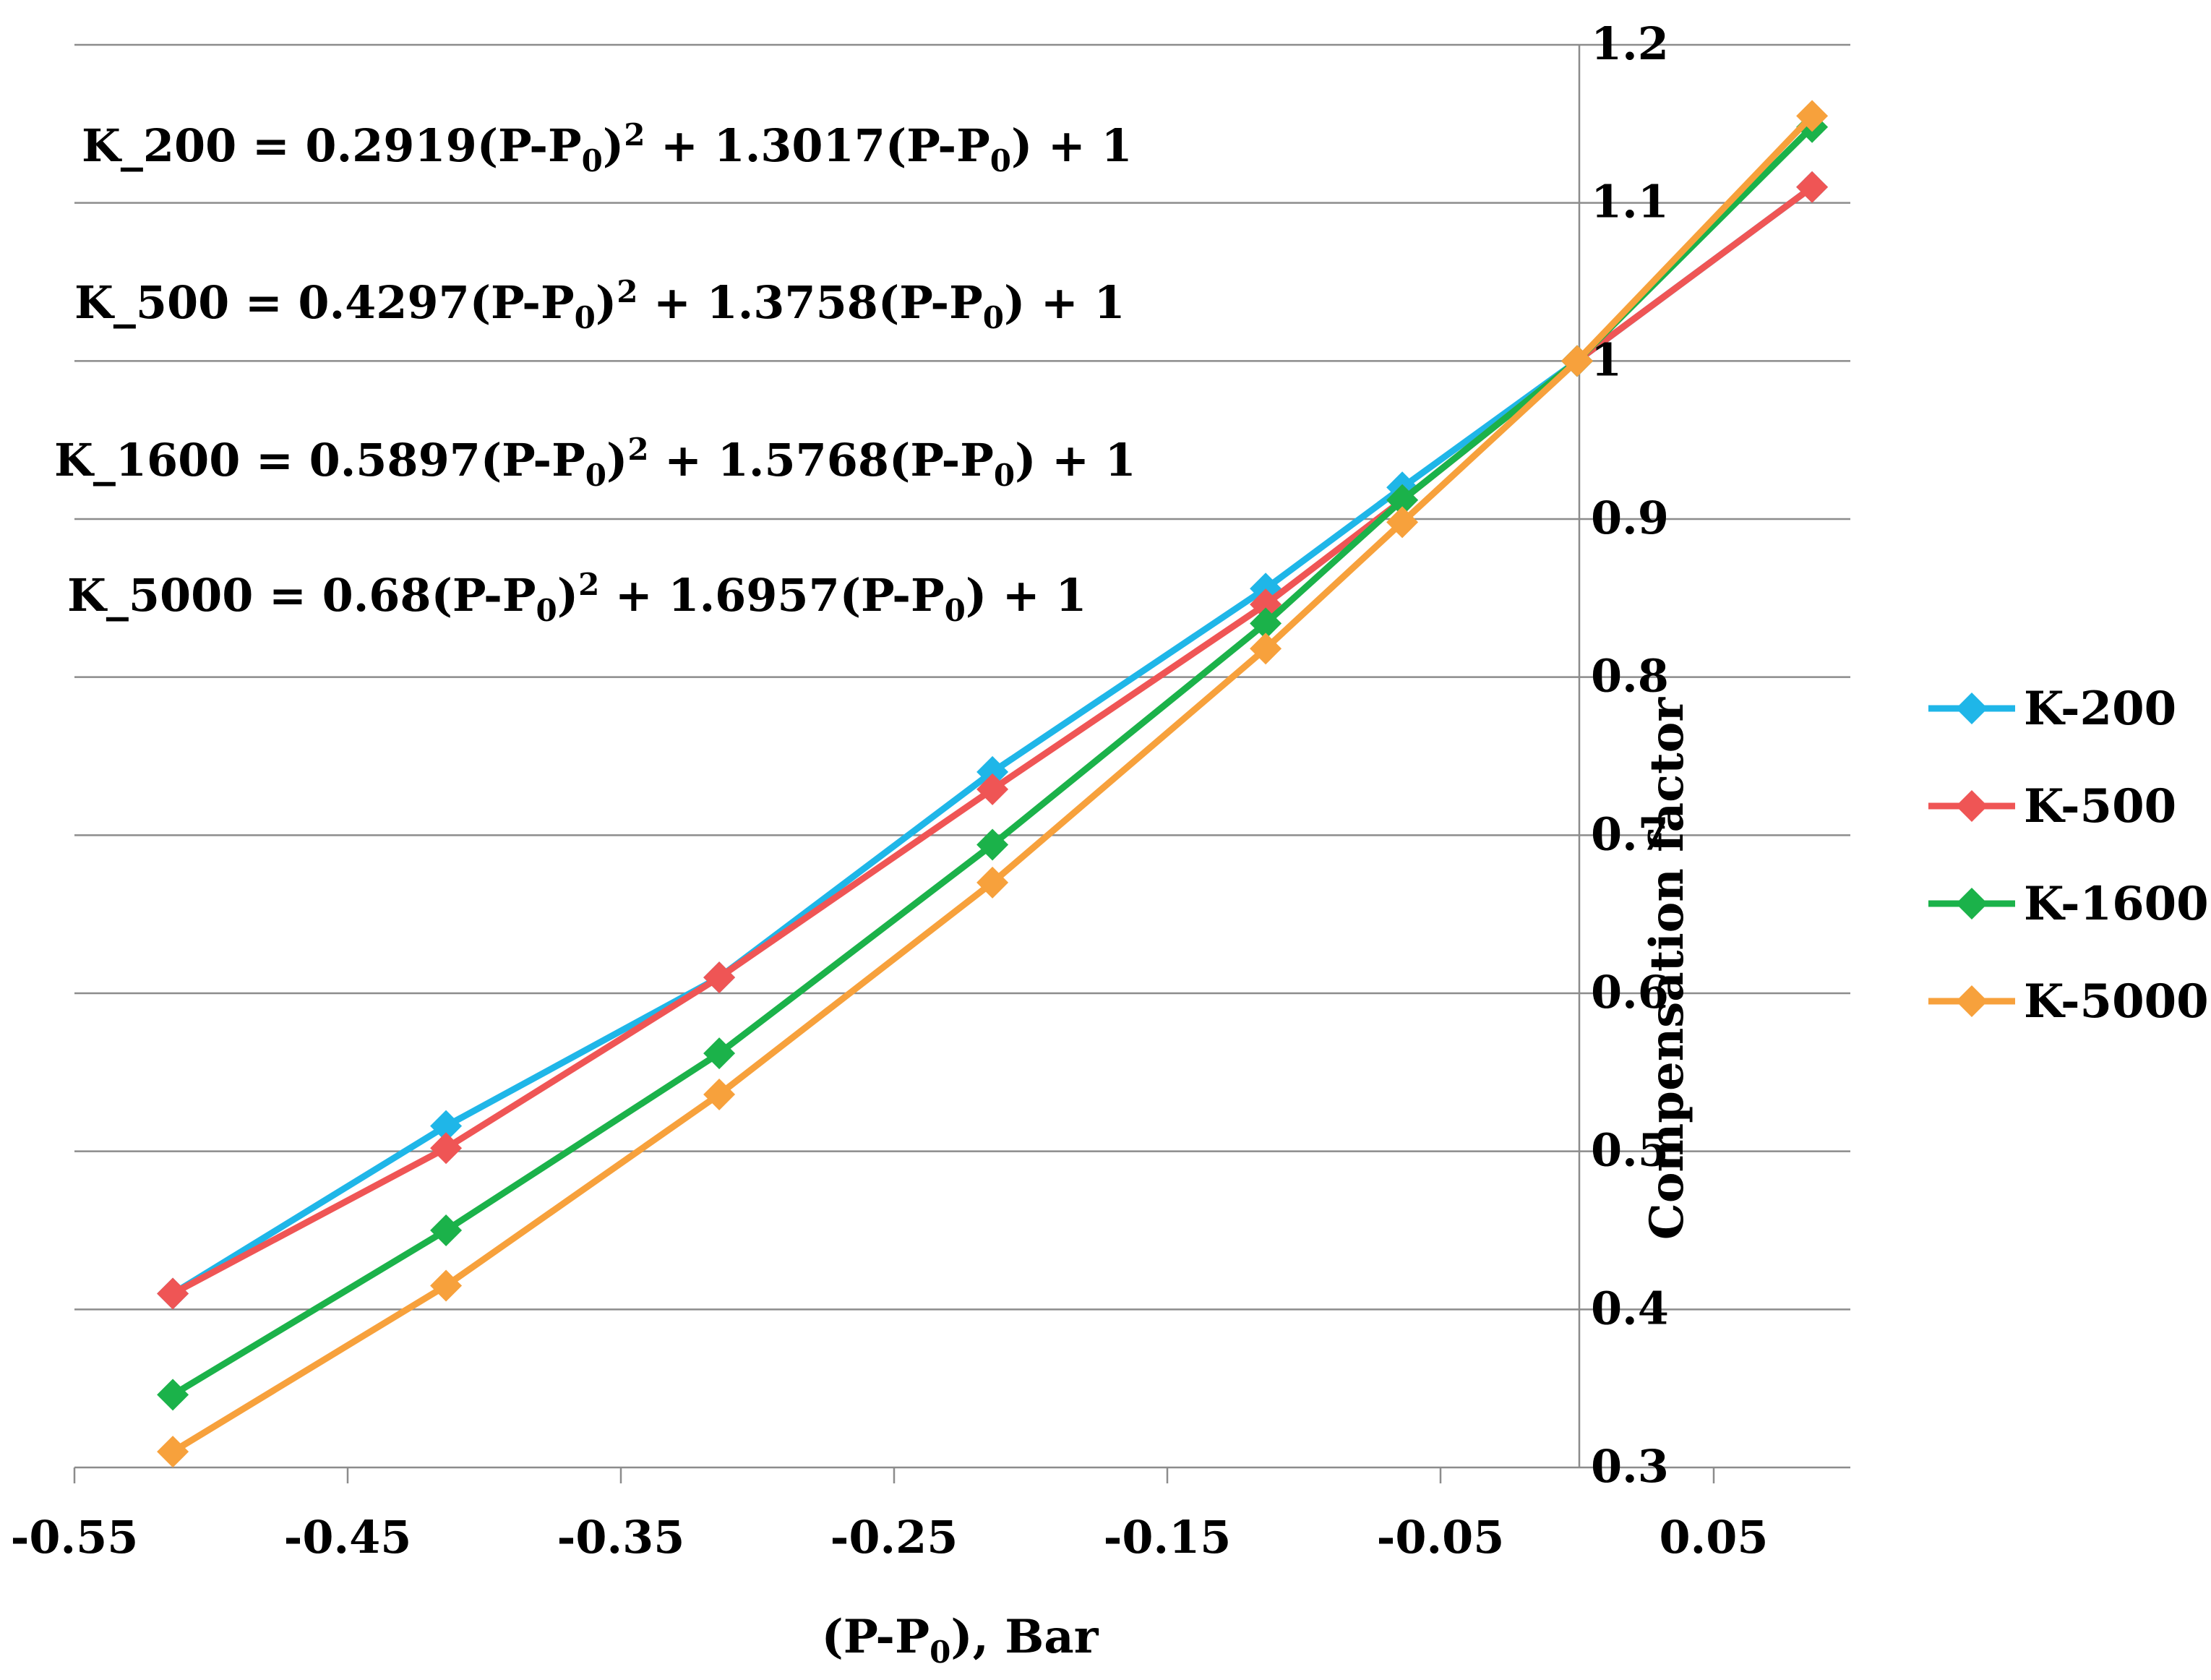 The width and height of the screenshot is (2211, 1680). What do you see at coordinates (1630, 202) in the screenshot?
I see `y-tick-label: 1.1` at bounding box center [1630, 202].